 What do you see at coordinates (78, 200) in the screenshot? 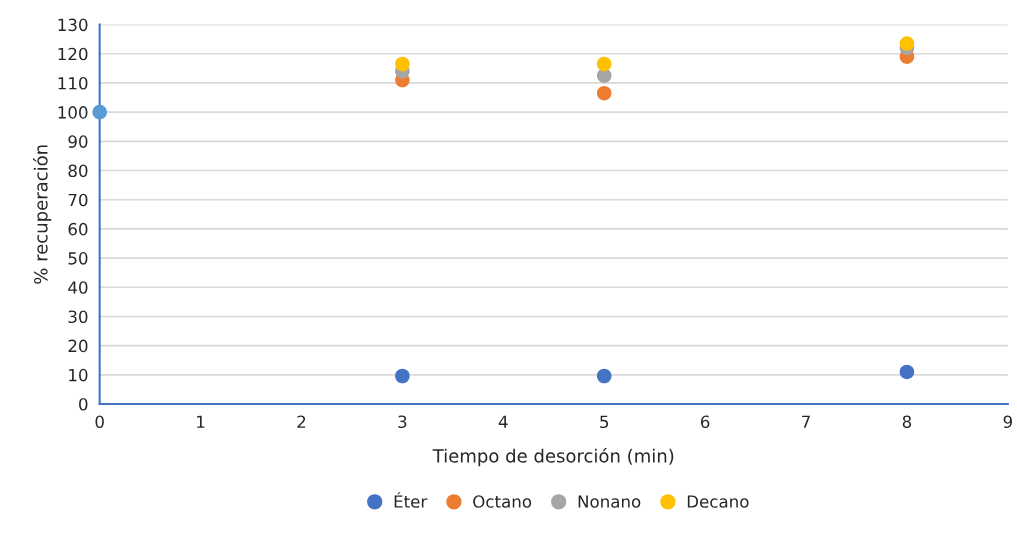
I see `y-tick-label: 70` at bounding box center [78, 200].